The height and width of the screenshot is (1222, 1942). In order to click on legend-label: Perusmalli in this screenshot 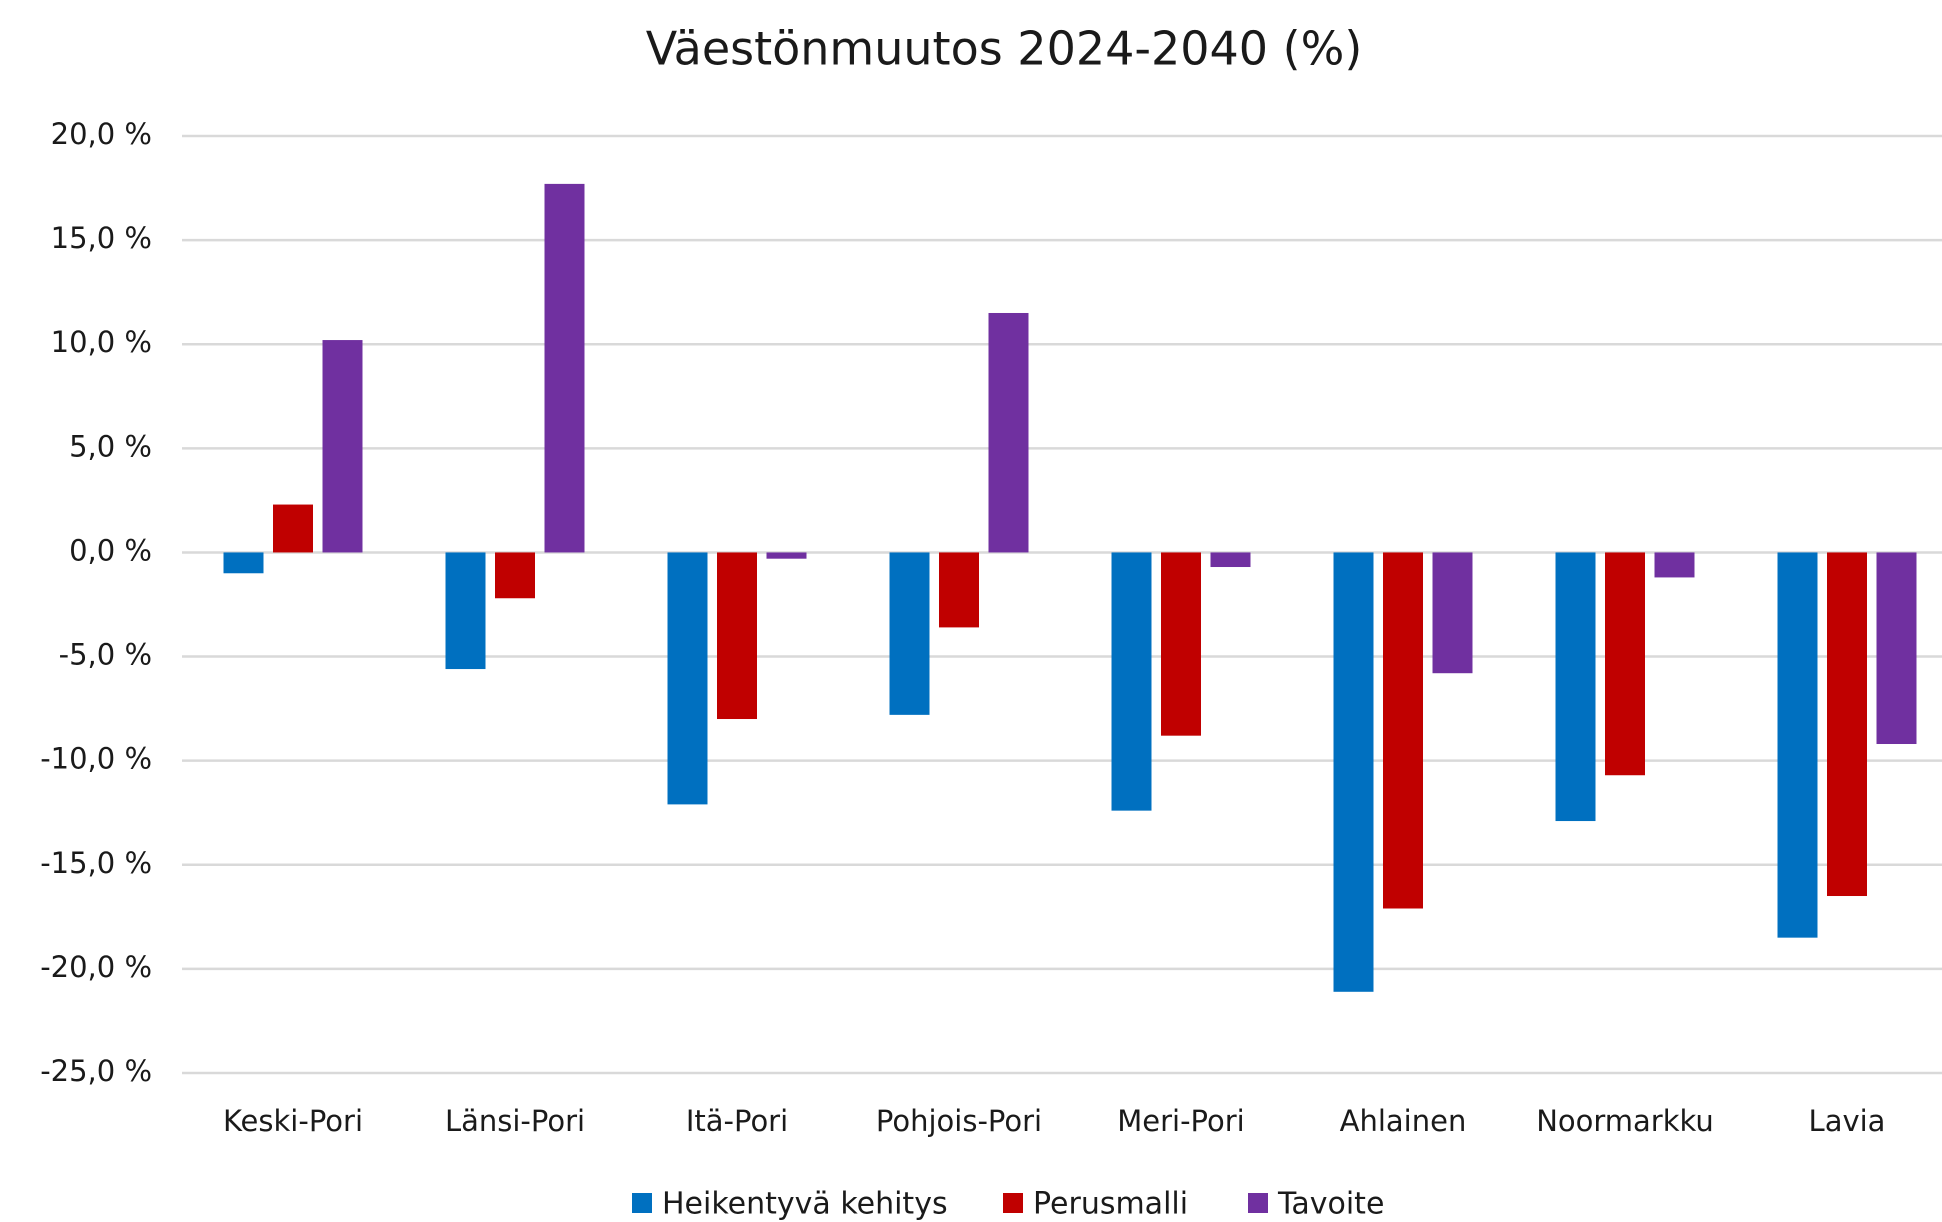, I will do `click(1110, 1204)`.